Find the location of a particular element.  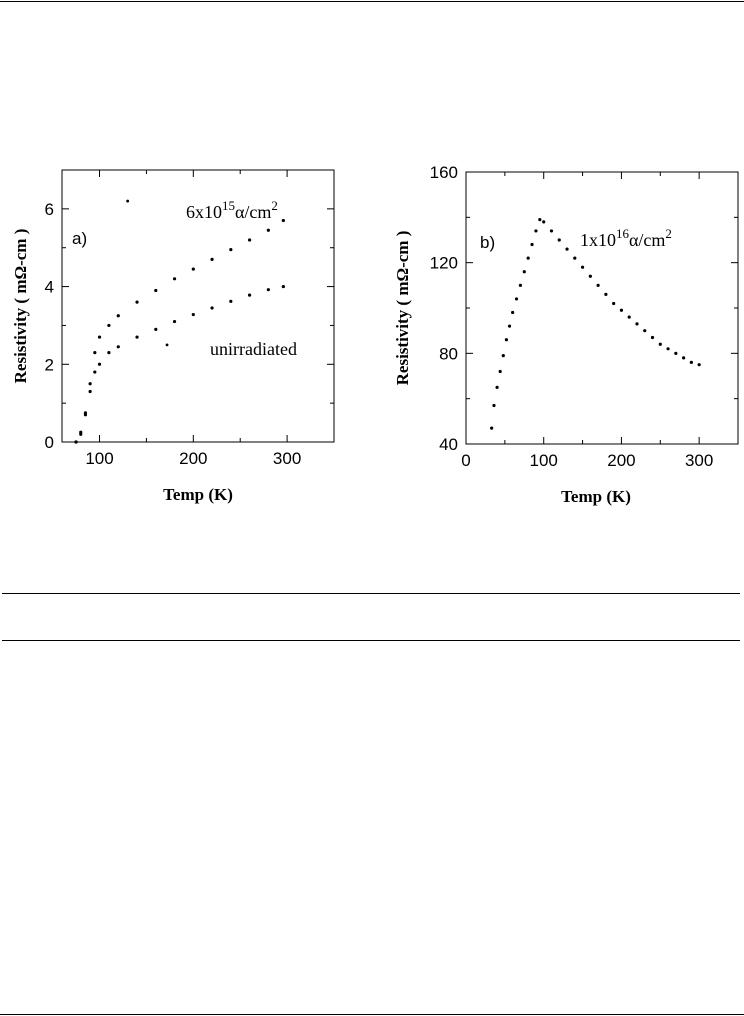

page-bottom-rule is located at coordinates (372, 1014).